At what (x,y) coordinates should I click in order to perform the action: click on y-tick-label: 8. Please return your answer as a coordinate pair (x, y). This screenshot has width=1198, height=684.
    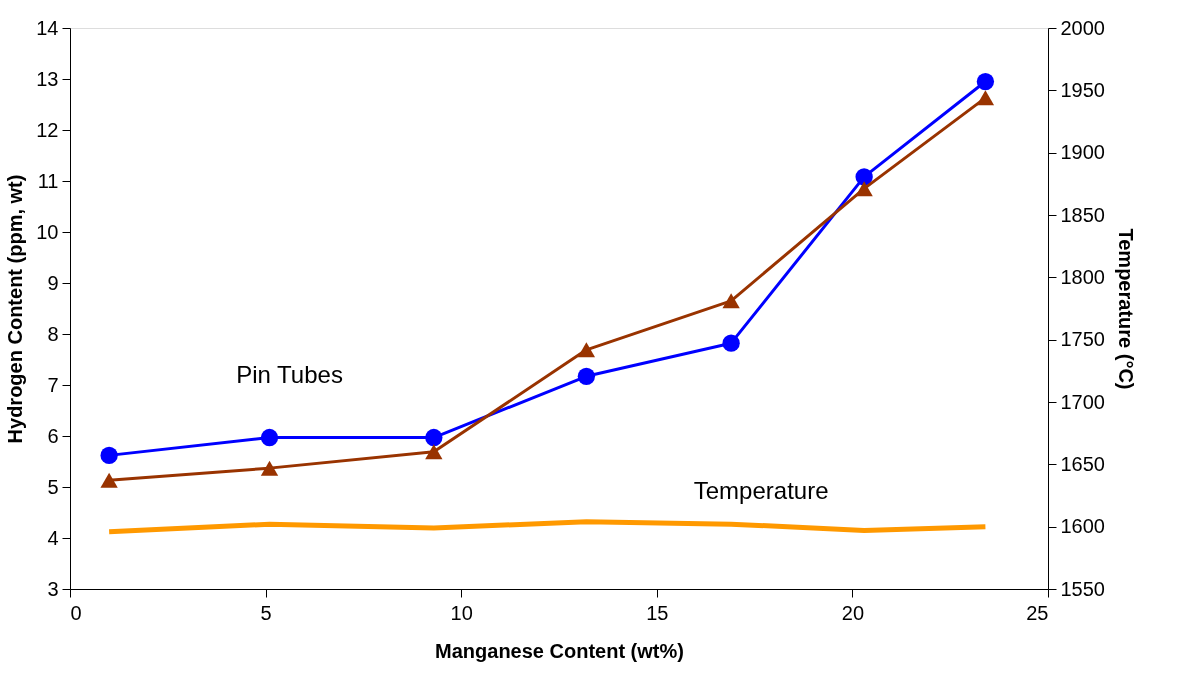
    Looking at the image, I should click on (53, 333).